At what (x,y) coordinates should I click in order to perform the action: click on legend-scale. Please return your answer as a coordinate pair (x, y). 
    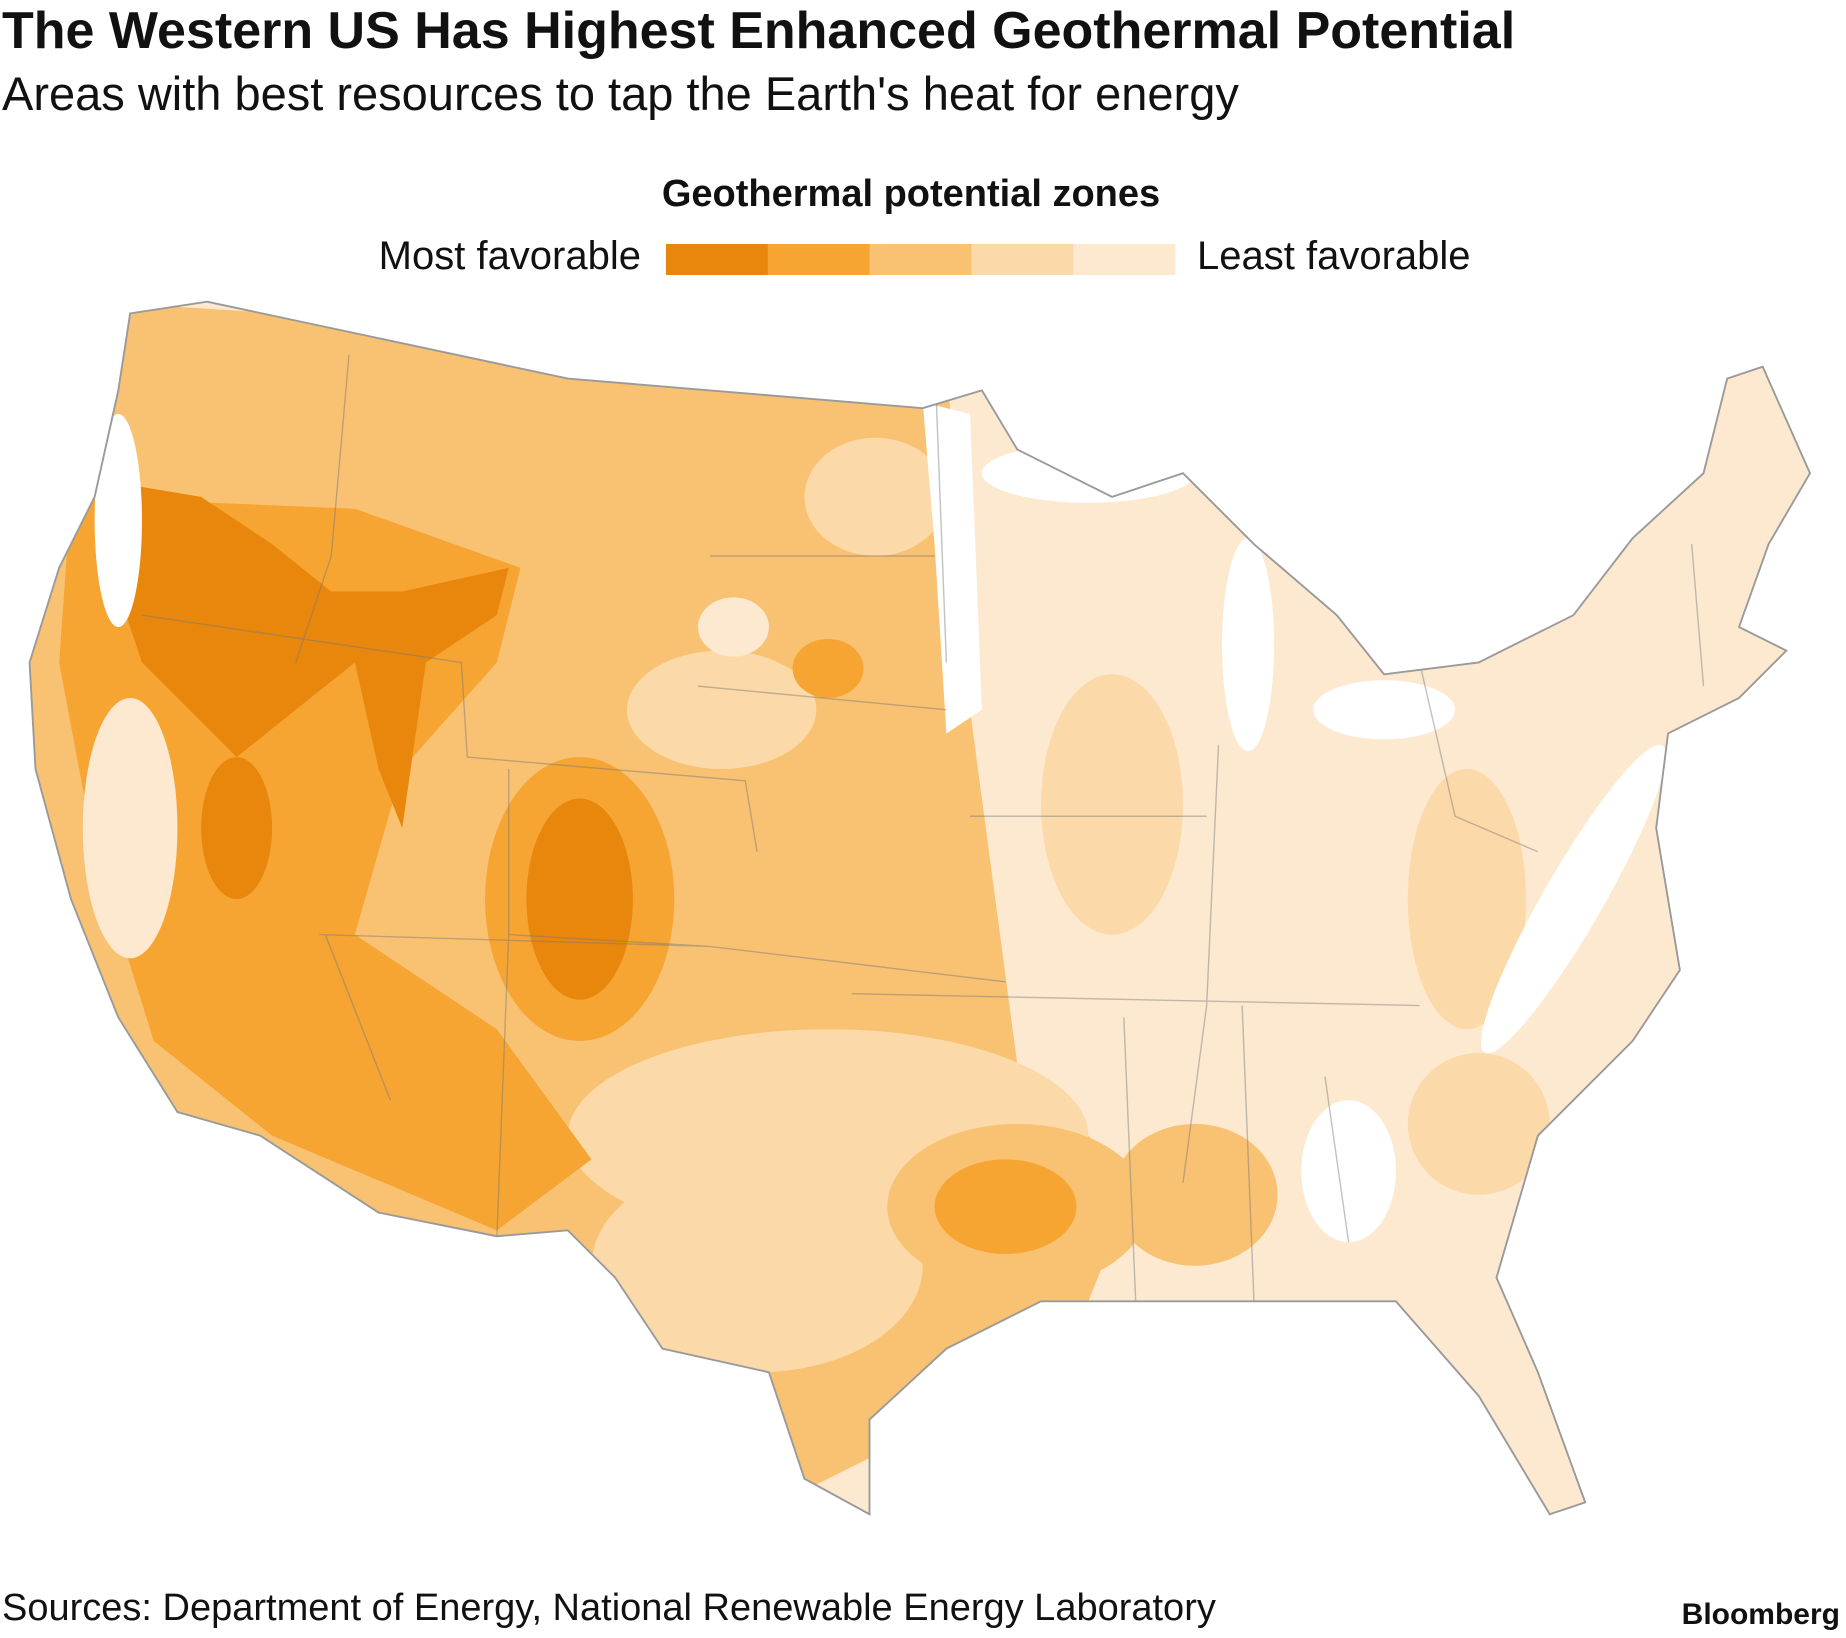
    Looking at the image, I should click on (921, 259).